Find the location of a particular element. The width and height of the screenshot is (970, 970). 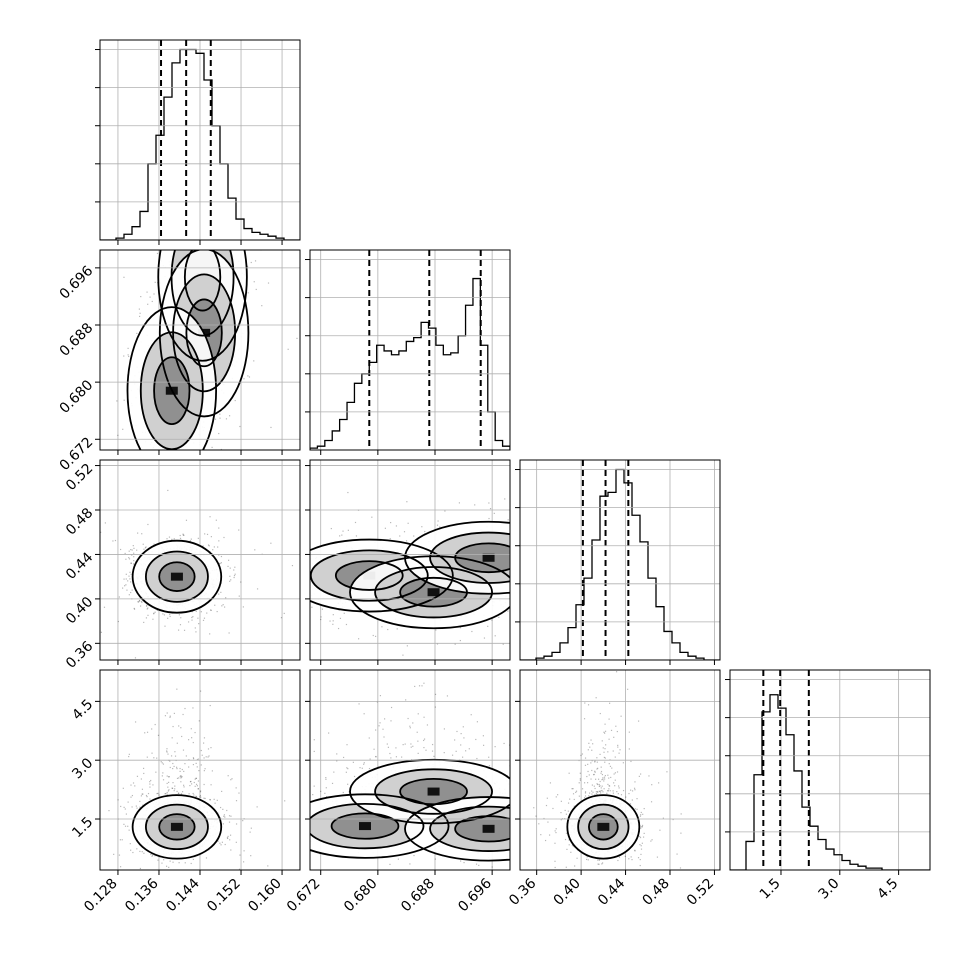

scatter-points is located at coordinates (197, 779).